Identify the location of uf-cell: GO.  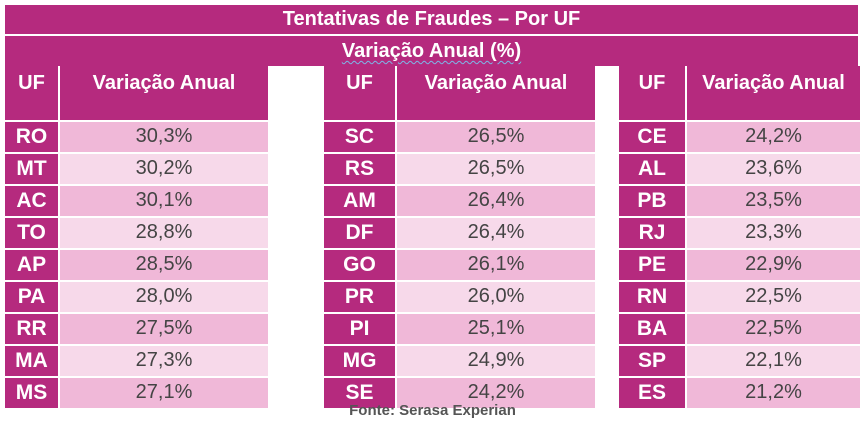
(359, 264).